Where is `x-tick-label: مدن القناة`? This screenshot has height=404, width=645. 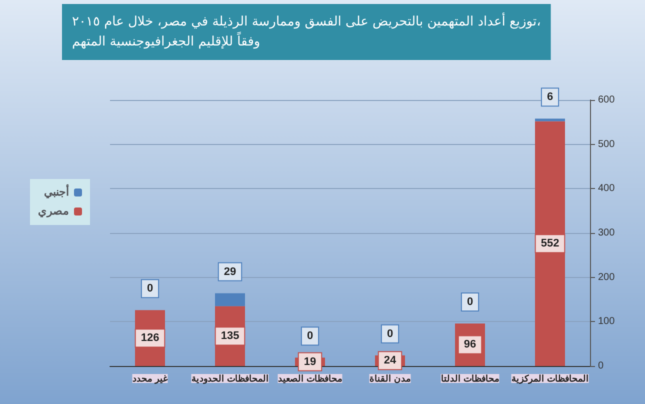
x-tick-label: مدن القناة is located at coordinates (390, 379).